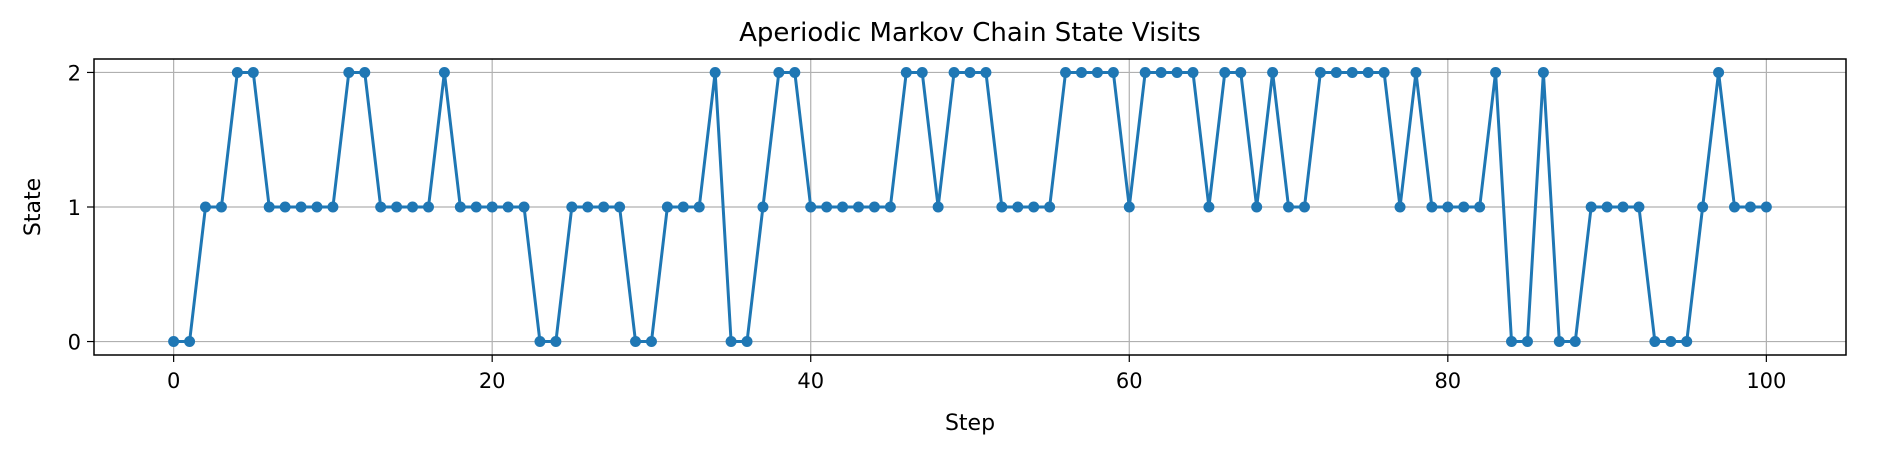  I want to click on y-tick-label: 1, so click(74, 208).